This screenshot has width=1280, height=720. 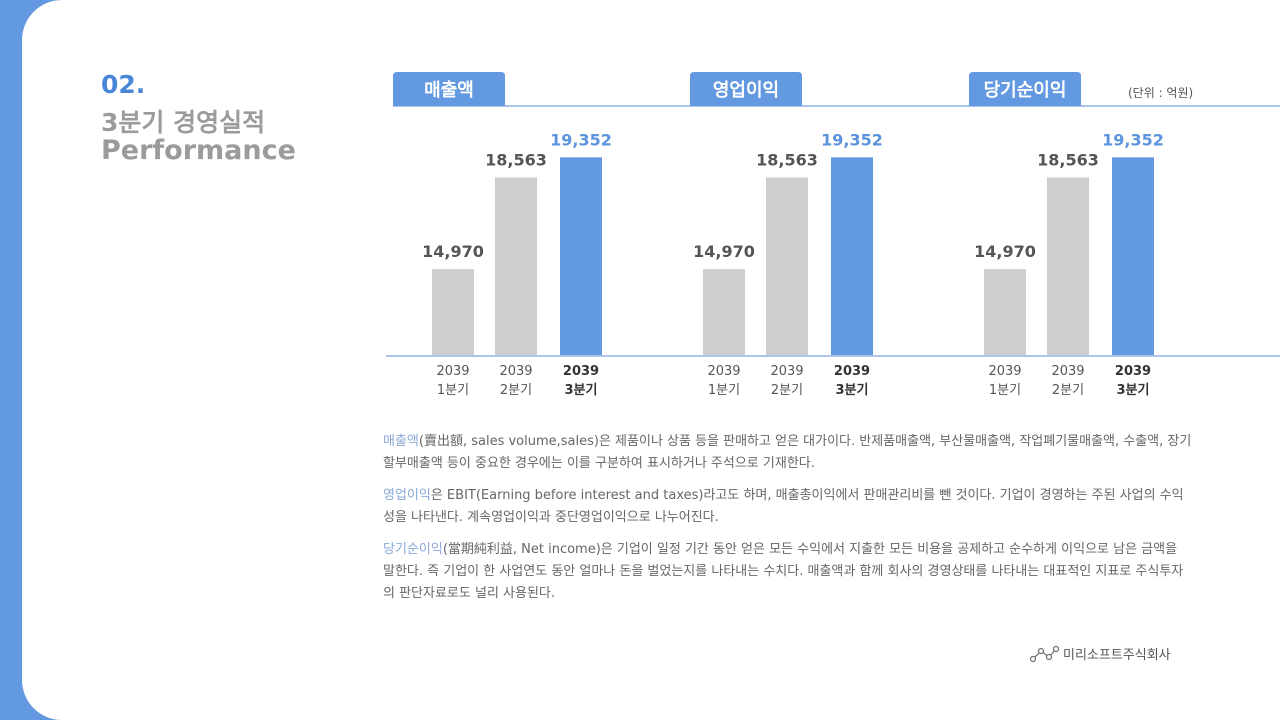 I want to click on chart-title: 당기순이익, so click(x=1025, y=90).